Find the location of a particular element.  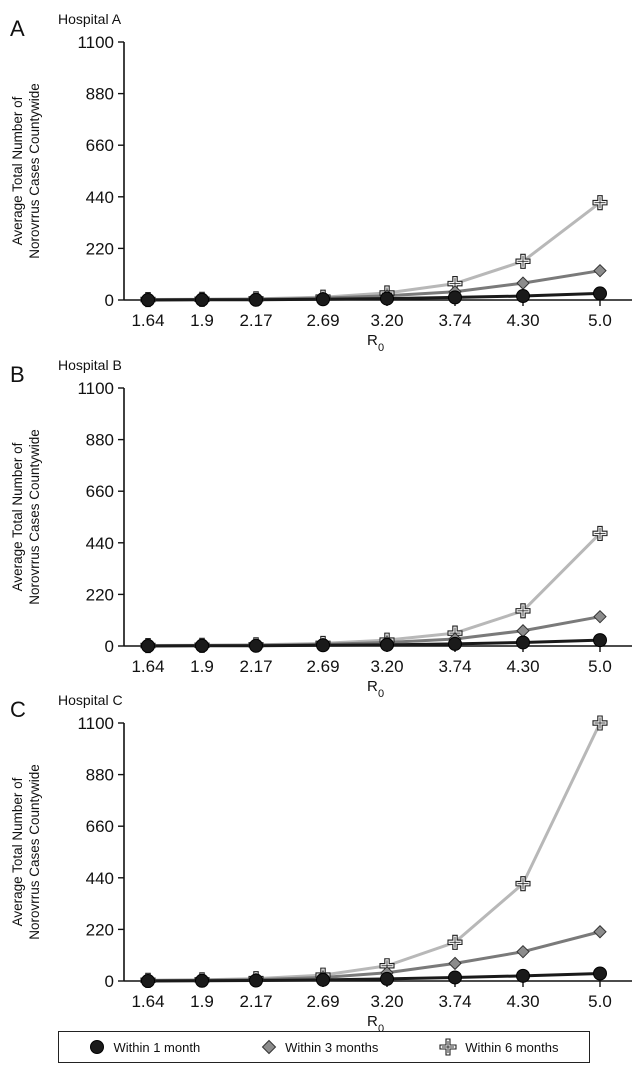

legend-label: Within 3 months is located at coordinates (332, 1047).